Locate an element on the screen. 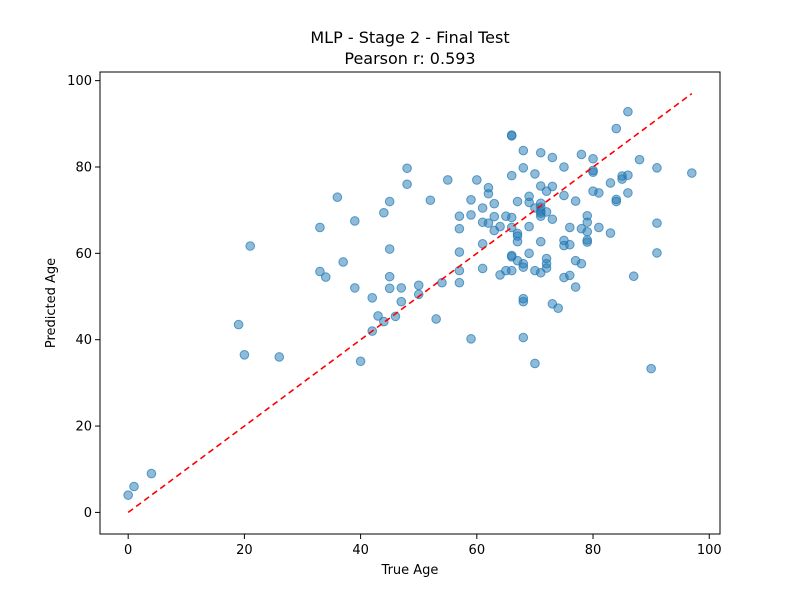 This screenshot has width=800, height=600. chart-subtitle: Pearson r: 0.593 is located at coordinates (409, 58).